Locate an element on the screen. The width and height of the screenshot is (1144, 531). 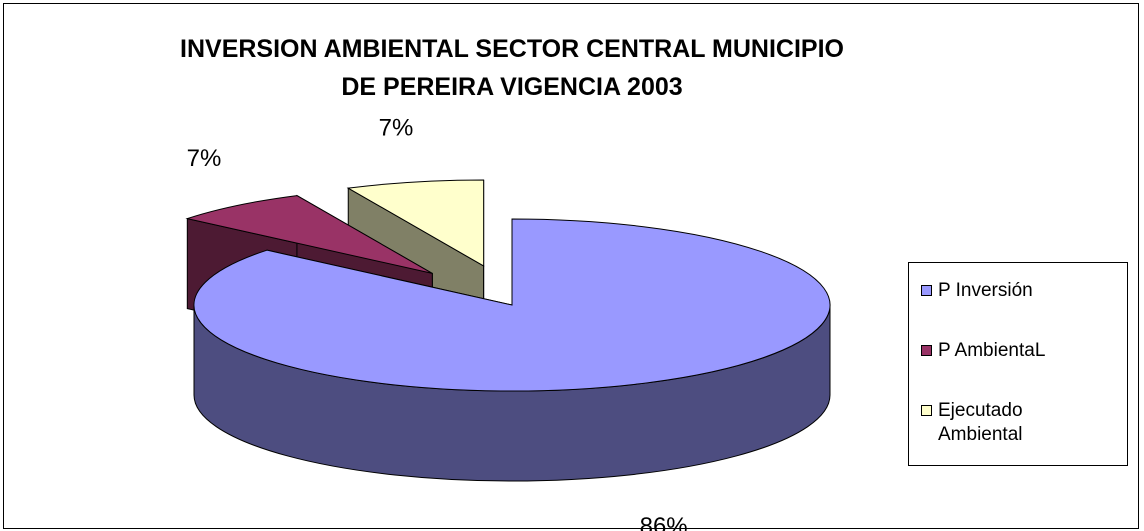
legend-label: Ejecutado Ambiental is located at coordinates (980, 422).